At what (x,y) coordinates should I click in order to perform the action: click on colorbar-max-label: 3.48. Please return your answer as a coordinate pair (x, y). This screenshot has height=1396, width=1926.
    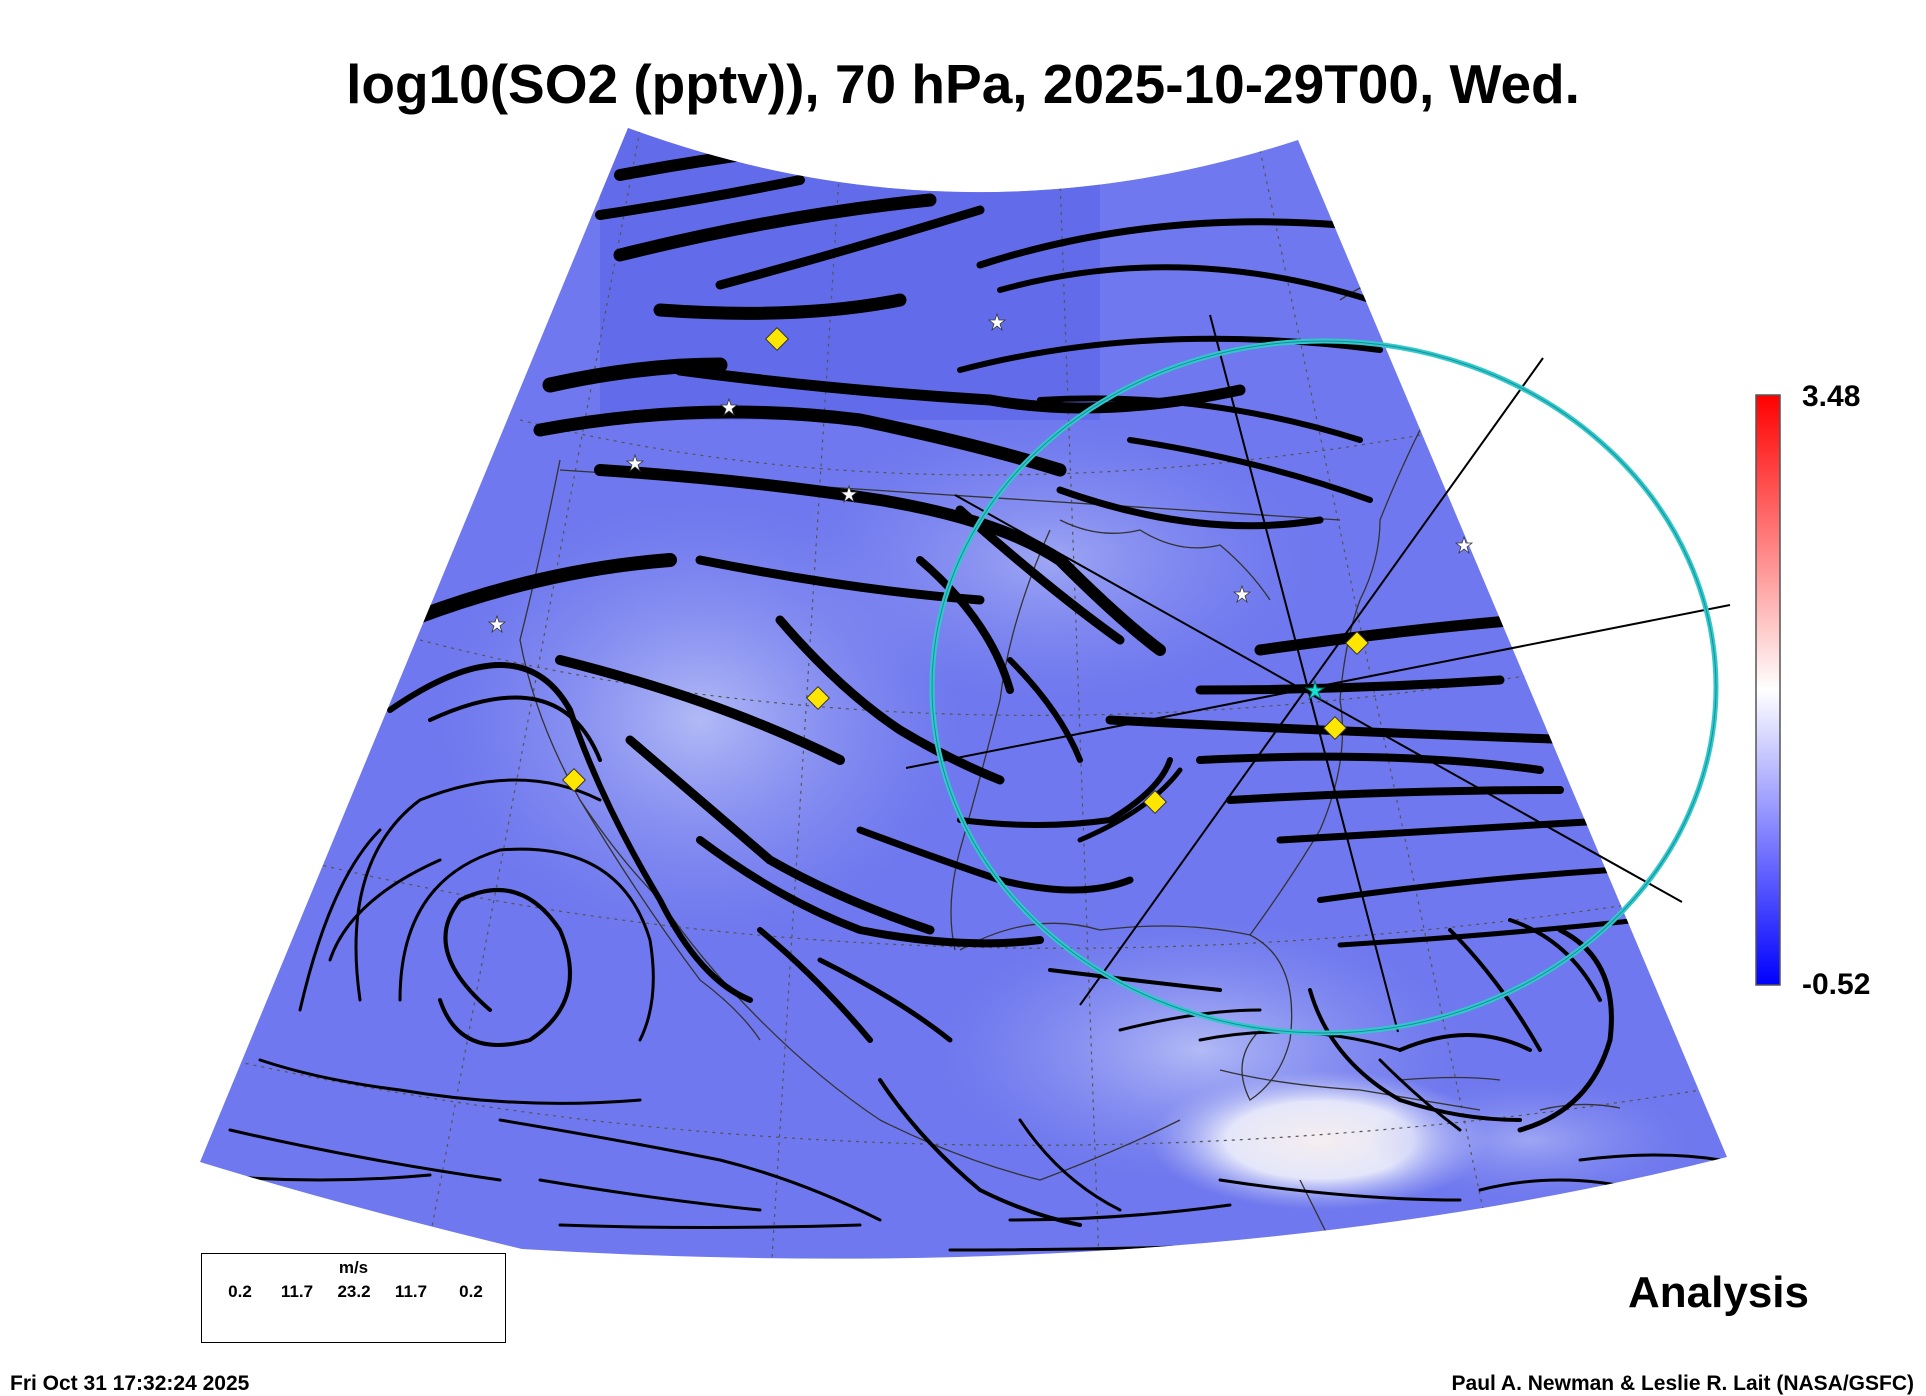
    Looking at the image, I should click on (1831, 396).